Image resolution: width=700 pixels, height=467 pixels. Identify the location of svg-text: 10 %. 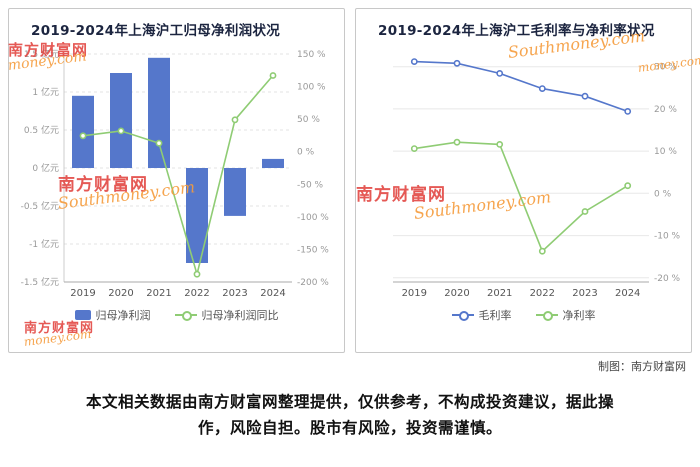
(665, 152).